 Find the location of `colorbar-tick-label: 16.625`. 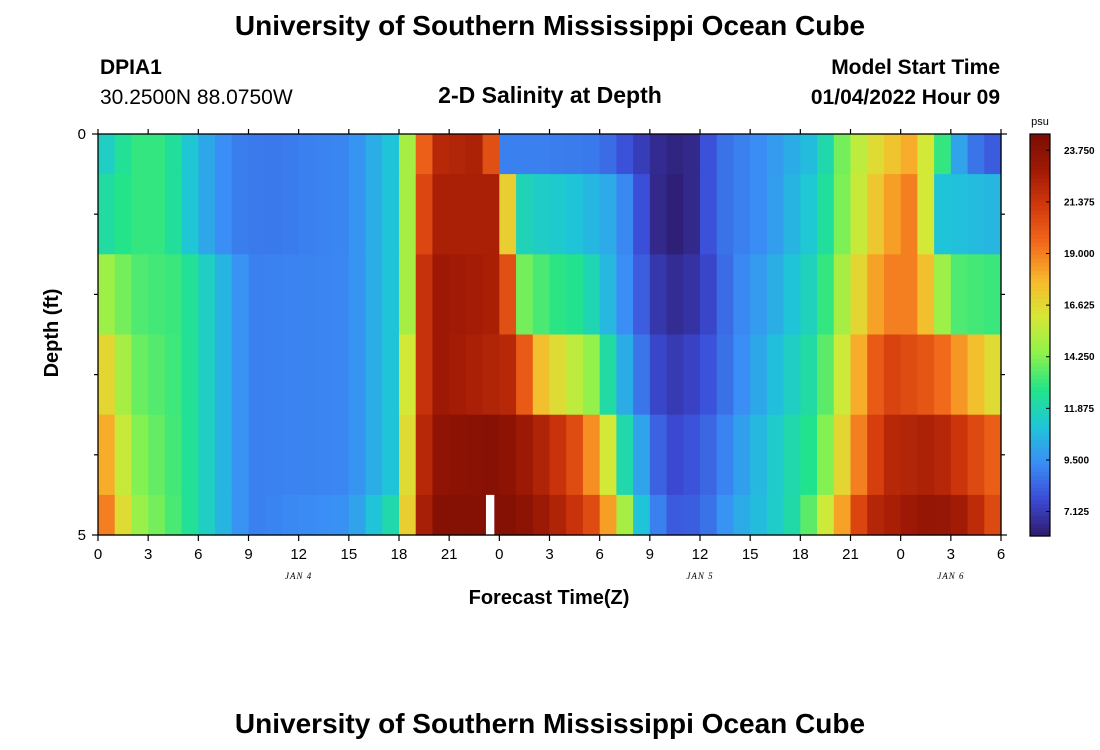

colorbar-tick-label: 16.625 is located at coordinates (1079, 306).